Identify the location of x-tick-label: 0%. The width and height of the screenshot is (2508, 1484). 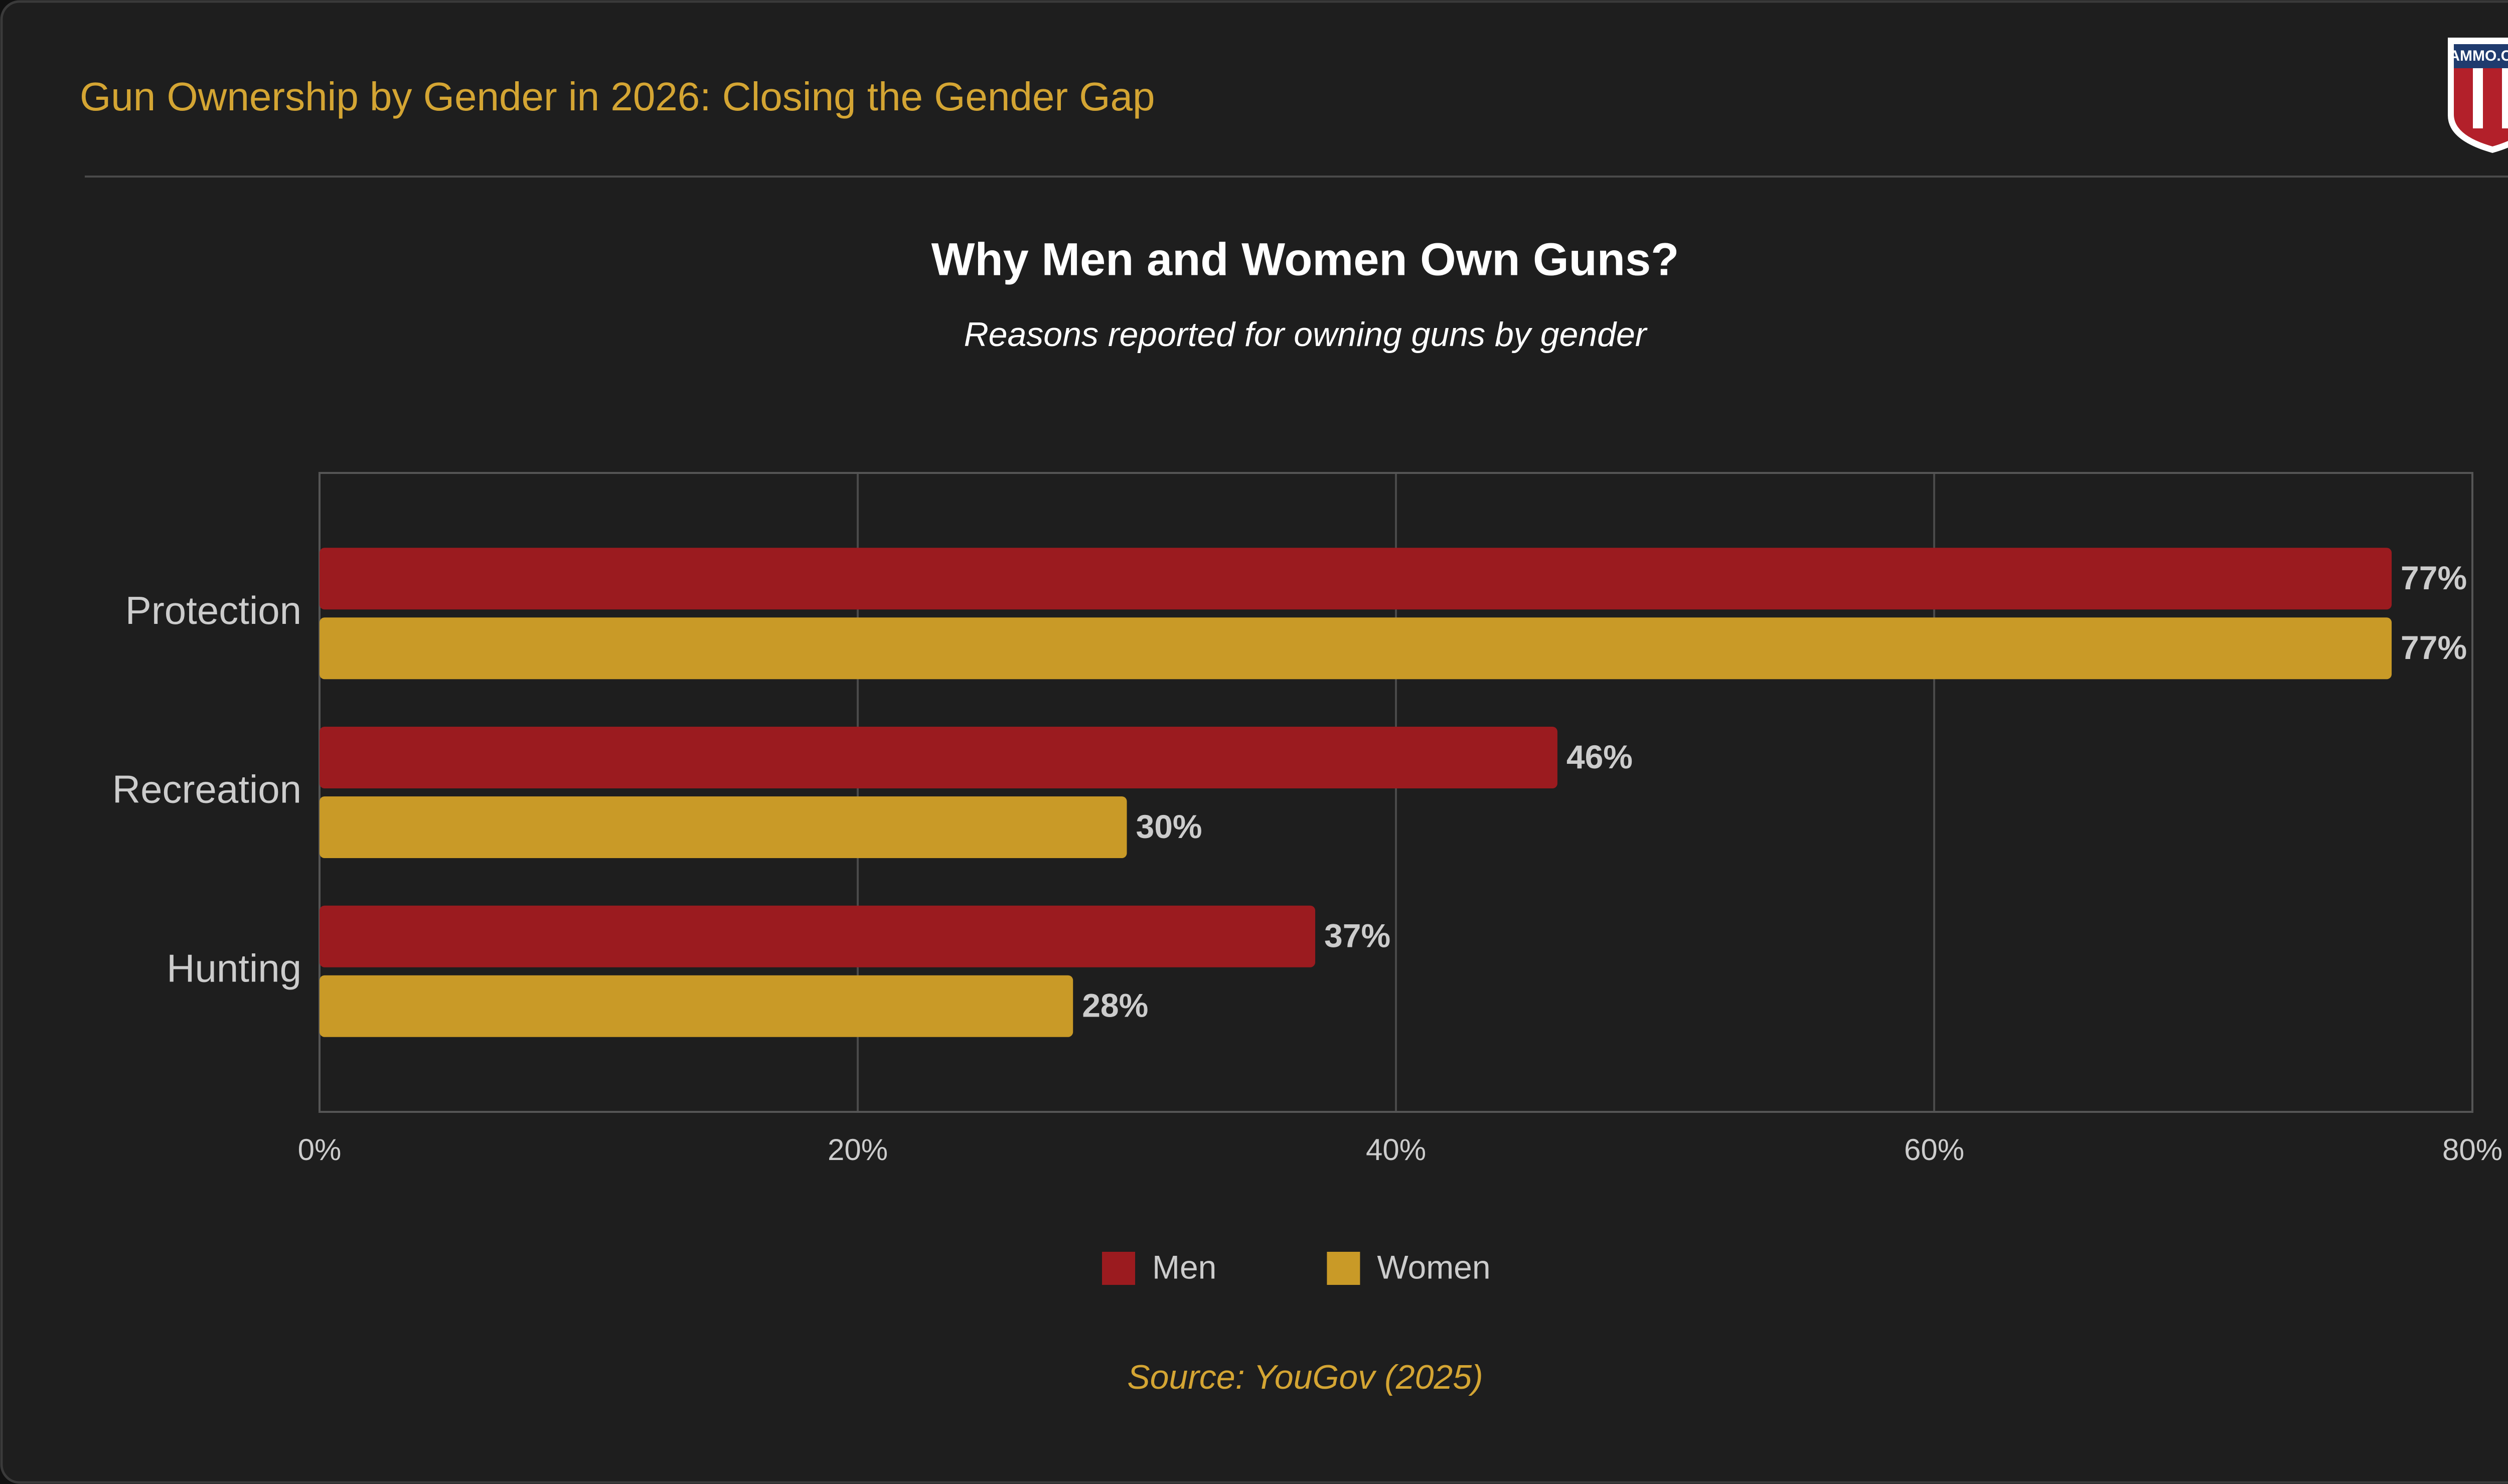
(320, 1150).